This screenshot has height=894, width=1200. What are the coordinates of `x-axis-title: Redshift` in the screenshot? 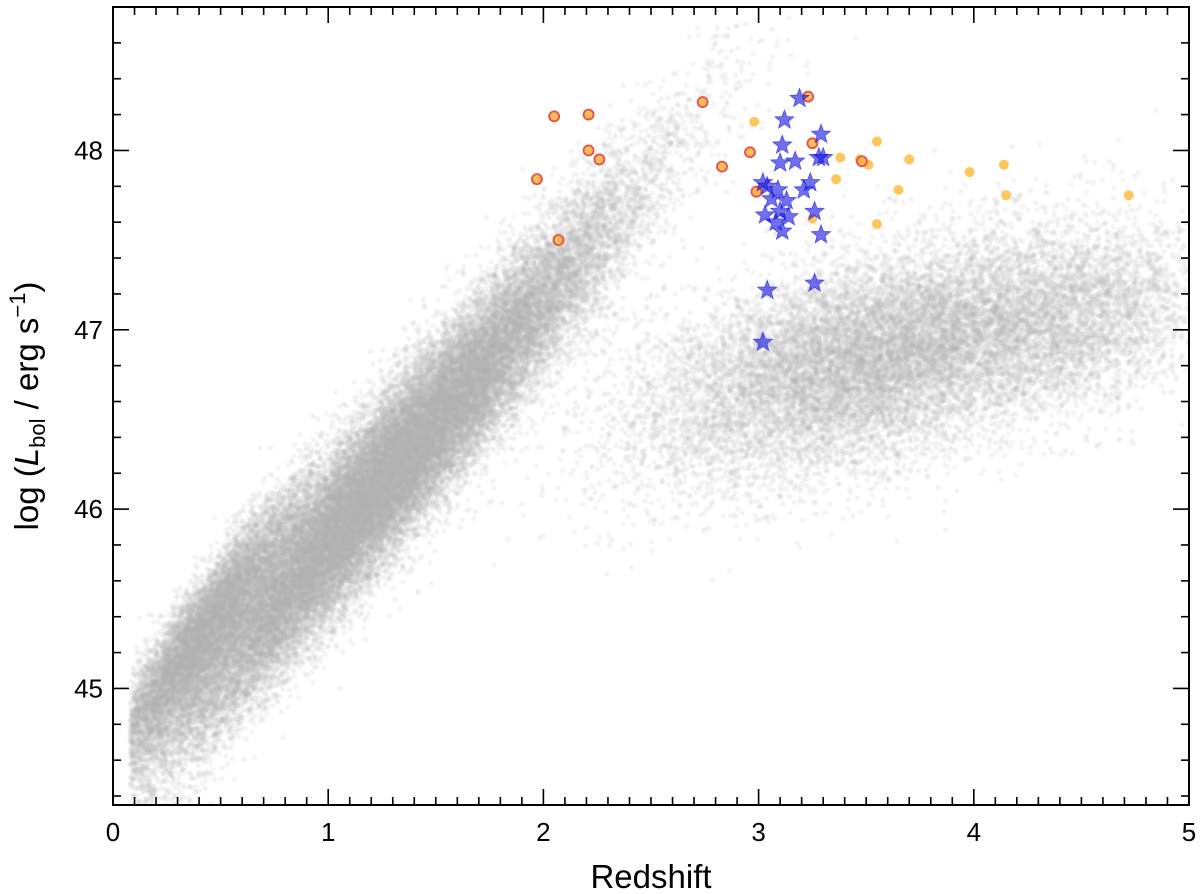 It's located at (650, 876).